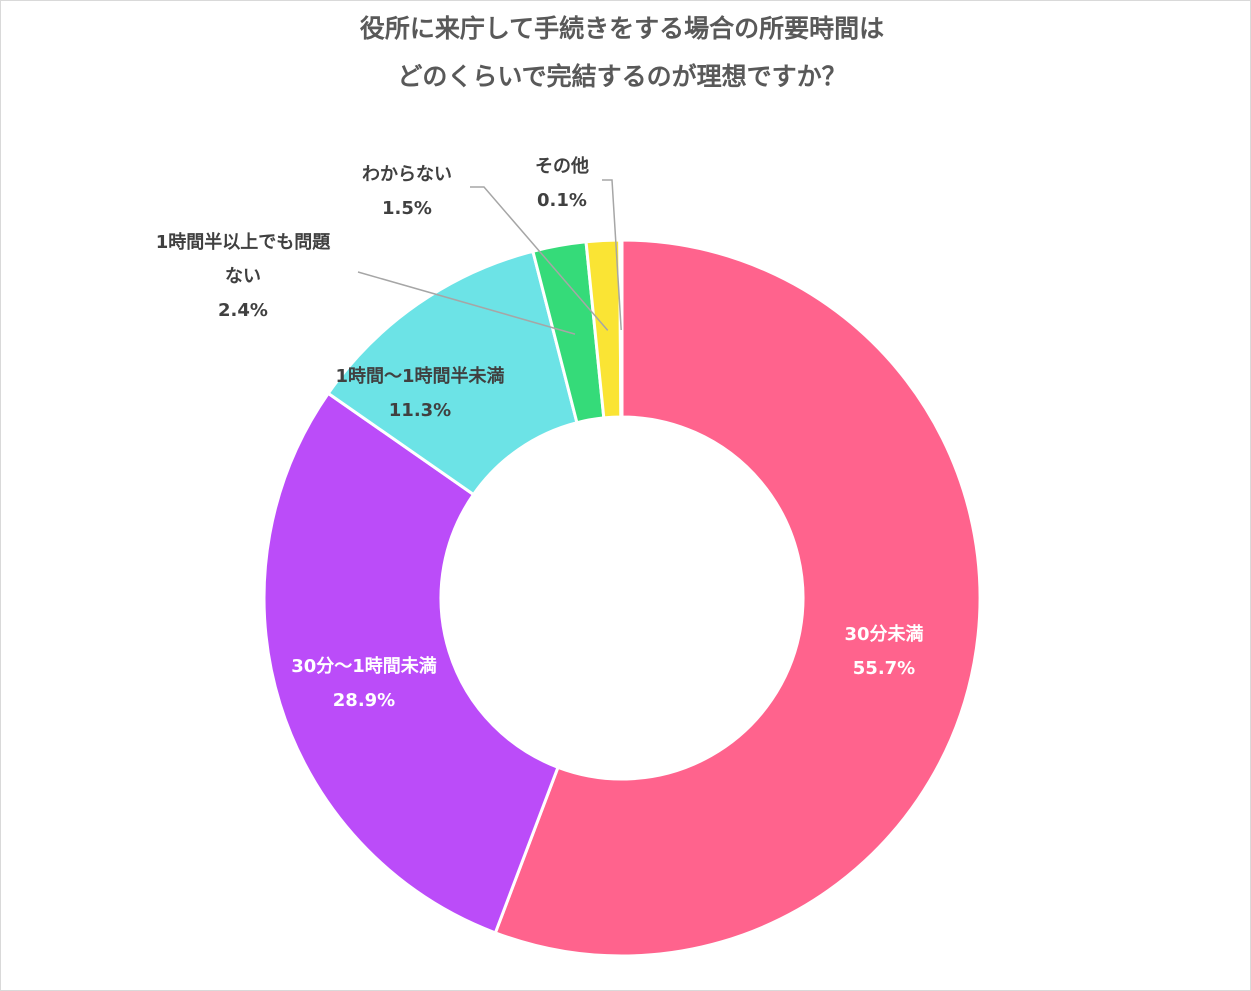  Describe the element at coordinates (622, 52) in the screenshot. I see `chart-title: 役所に来庁して手続きをする場合の所要時間は どのくらいで完結するのが理想ですか？` at that location.